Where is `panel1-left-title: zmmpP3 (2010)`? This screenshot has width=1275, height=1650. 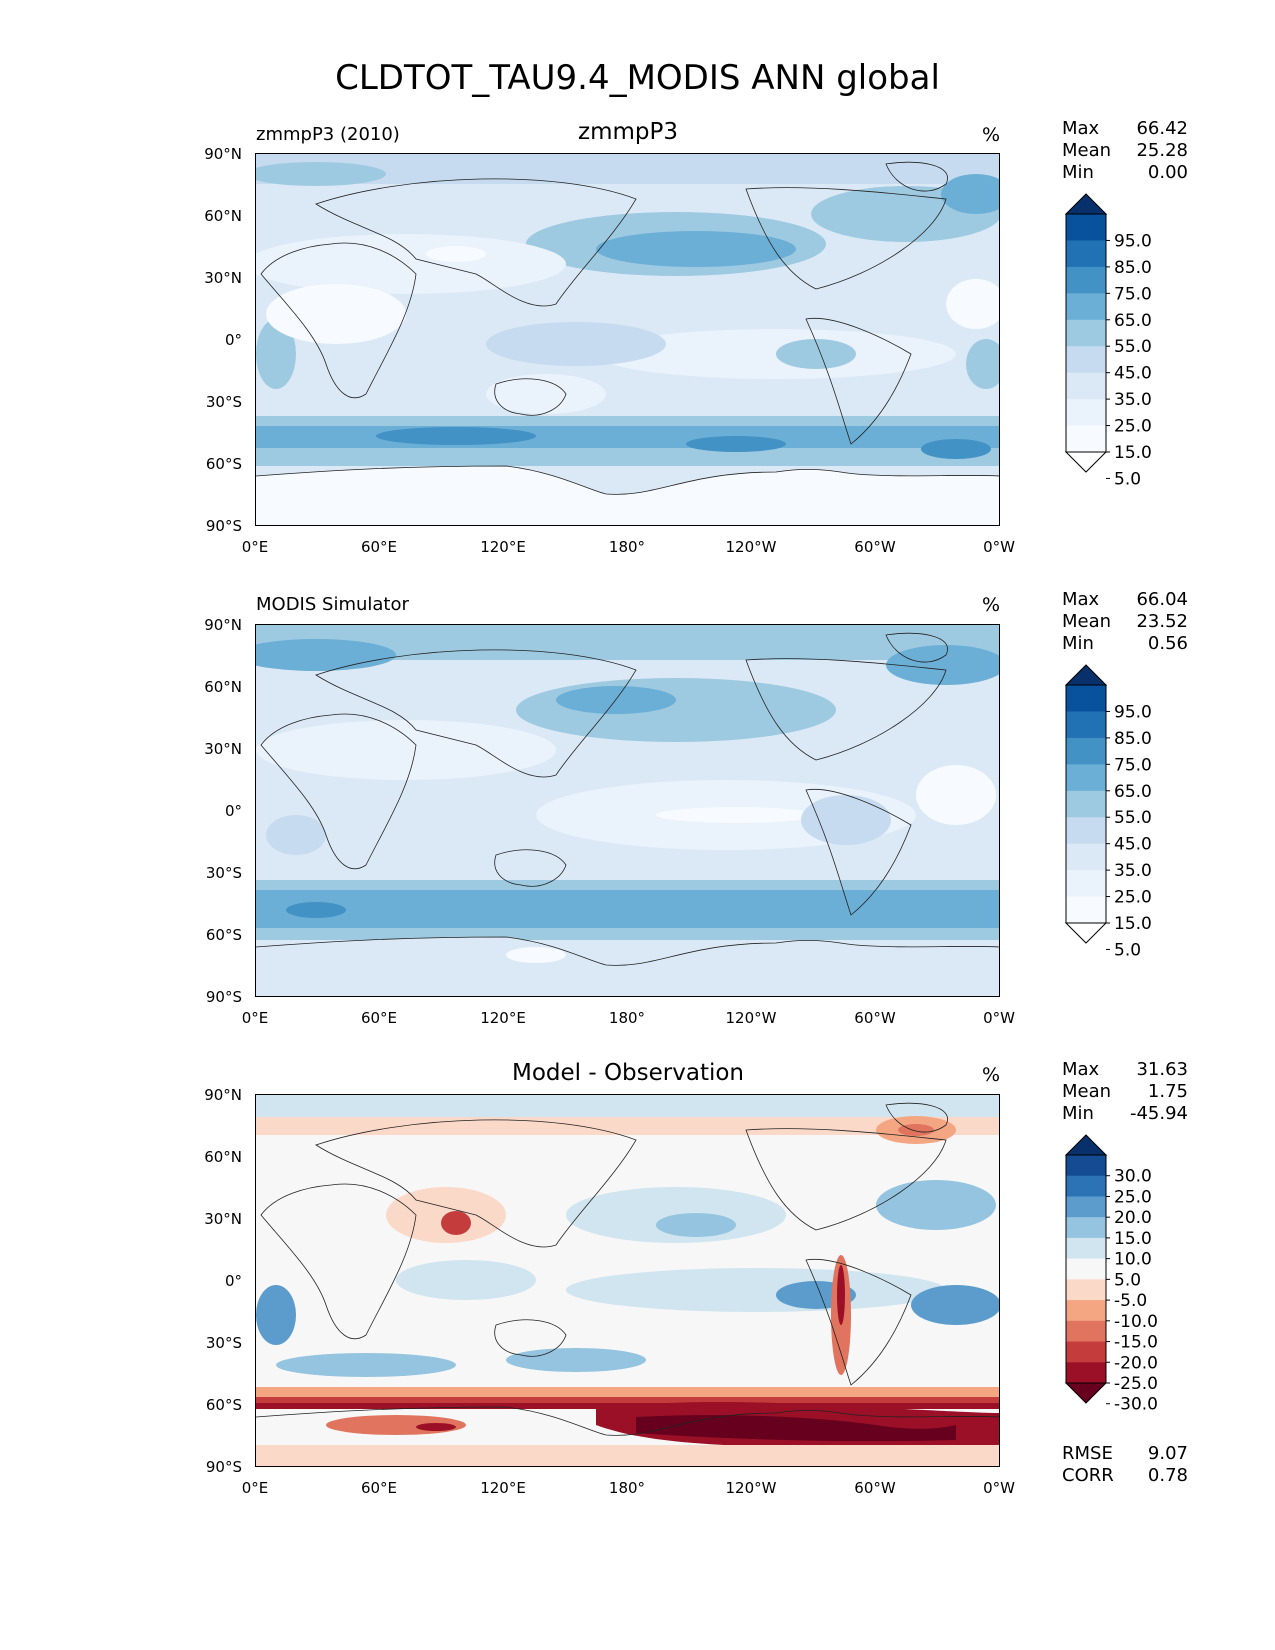 panel1-left-title: zmmpP3 (2010) is located at coordinates (328, 134).